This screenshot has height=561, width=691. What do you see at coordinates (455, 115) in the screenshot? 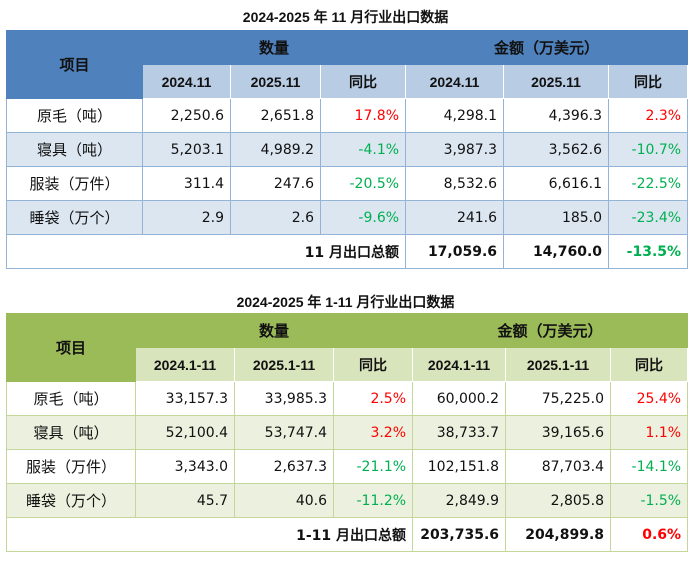
I see `value-cell: 4,298.1` at bounding box center [455, 115].